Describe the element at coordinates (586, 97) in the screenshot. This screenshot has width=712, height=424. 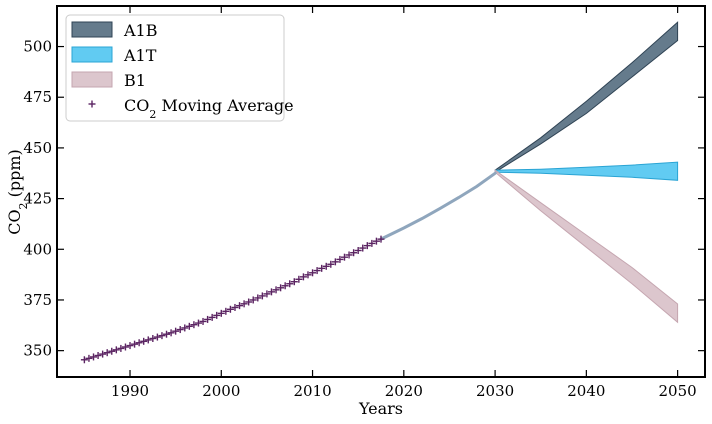
I see `band-a1b` at that location.